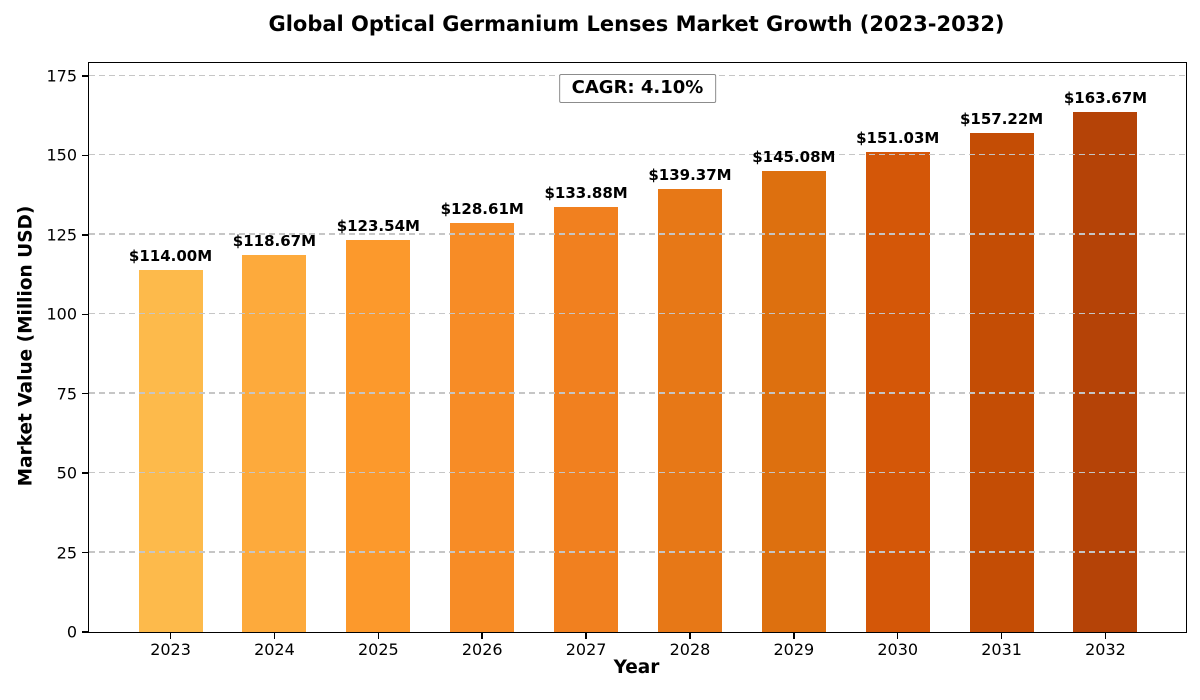 The height and width of the screenshot is (700, 1200). I want to click on x-tick-label: 2024, so click(274, 649).